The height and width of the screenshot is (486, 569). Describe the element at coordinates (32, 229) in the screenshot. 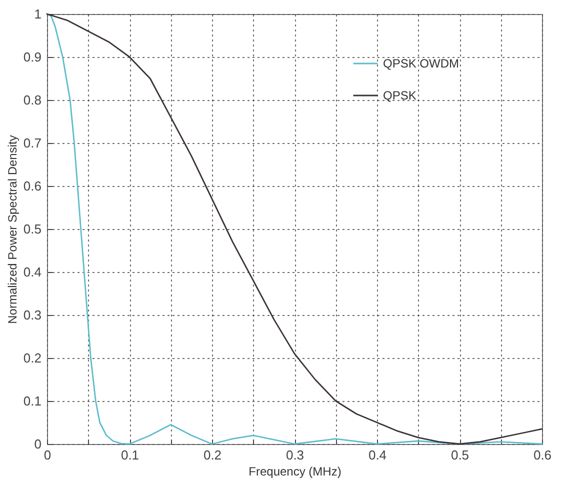

I see `y-tick-label: 0.5` at that location.